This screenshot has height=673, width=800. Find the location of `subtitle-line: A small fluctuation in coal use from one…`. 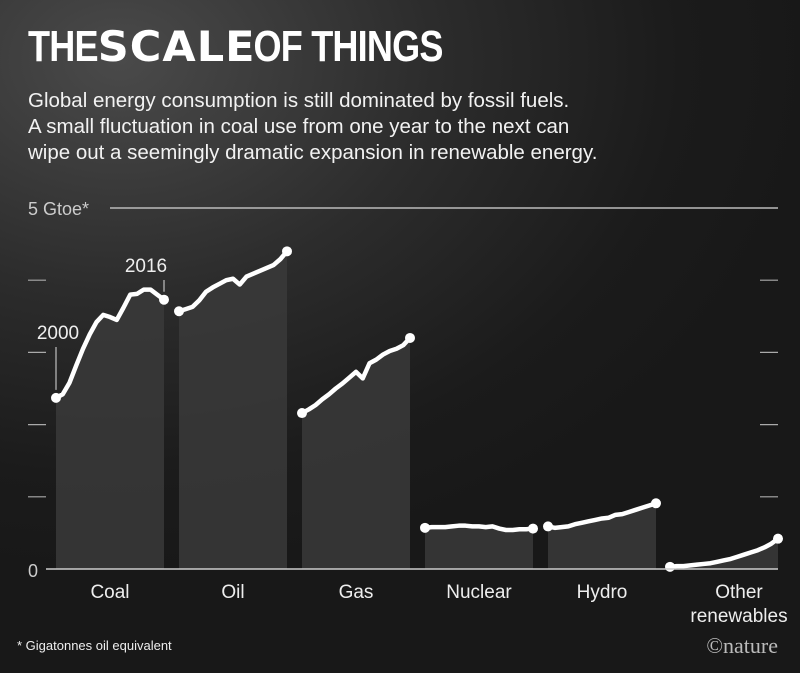

subtitle-line: A small fluctuation in coal use from one… is located at coordinates (299, 126).